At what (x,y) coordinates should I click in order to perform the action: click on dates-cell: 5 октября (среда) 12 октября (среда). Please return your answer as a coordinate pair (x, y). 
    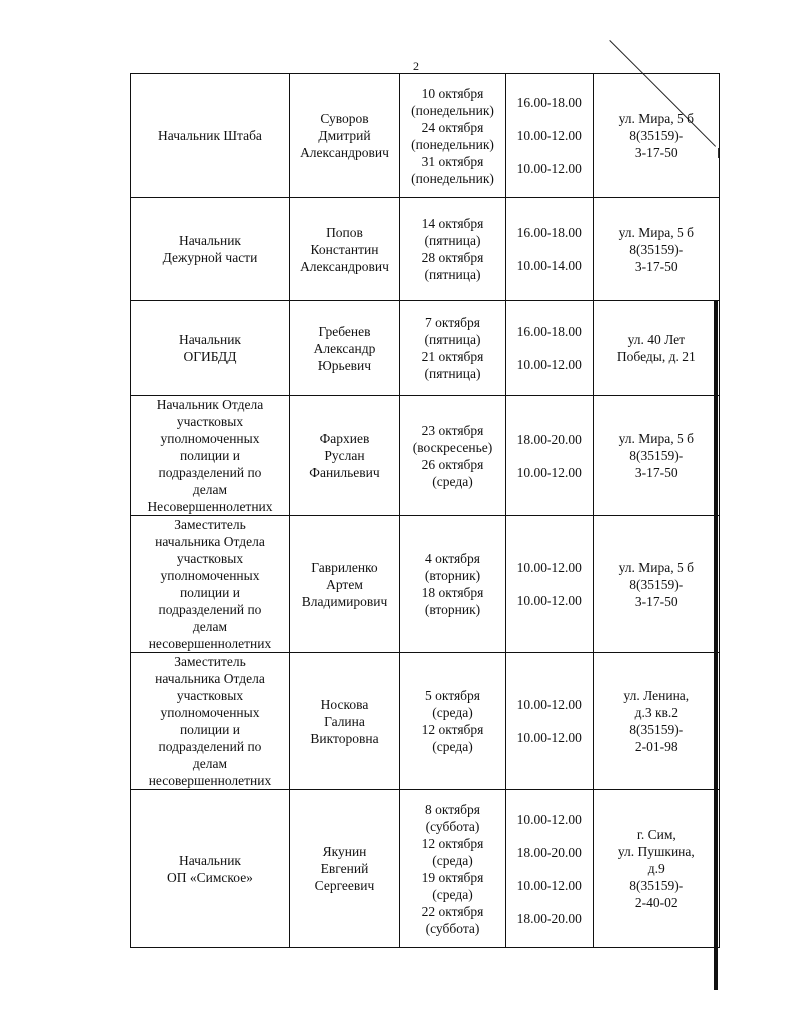
    Looking at the image, I should click on (452, 721).